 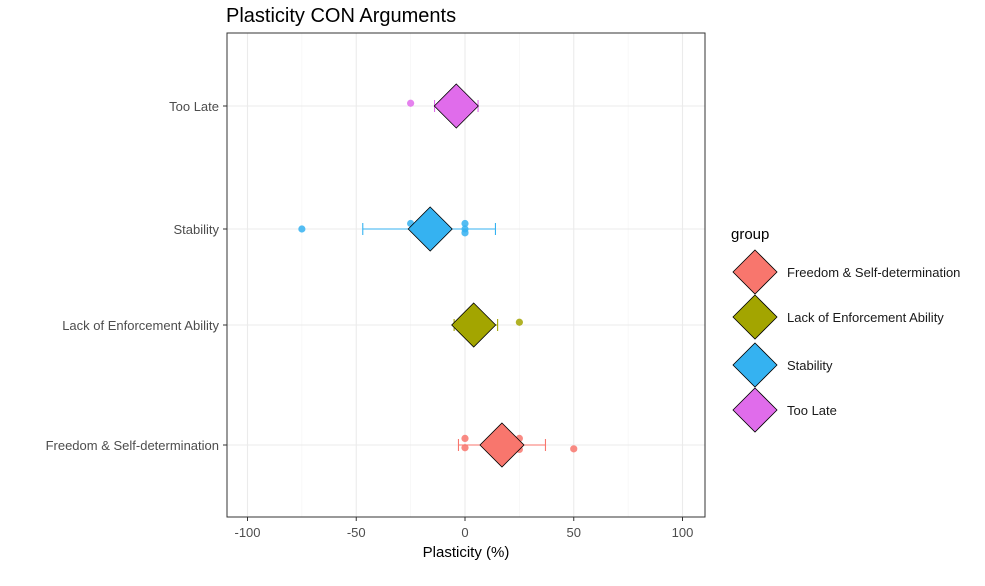 What do you see at coordinates (464, 532) in the screenshot?
I see `x-tick-label: 0` at bounding box center [464, 532].